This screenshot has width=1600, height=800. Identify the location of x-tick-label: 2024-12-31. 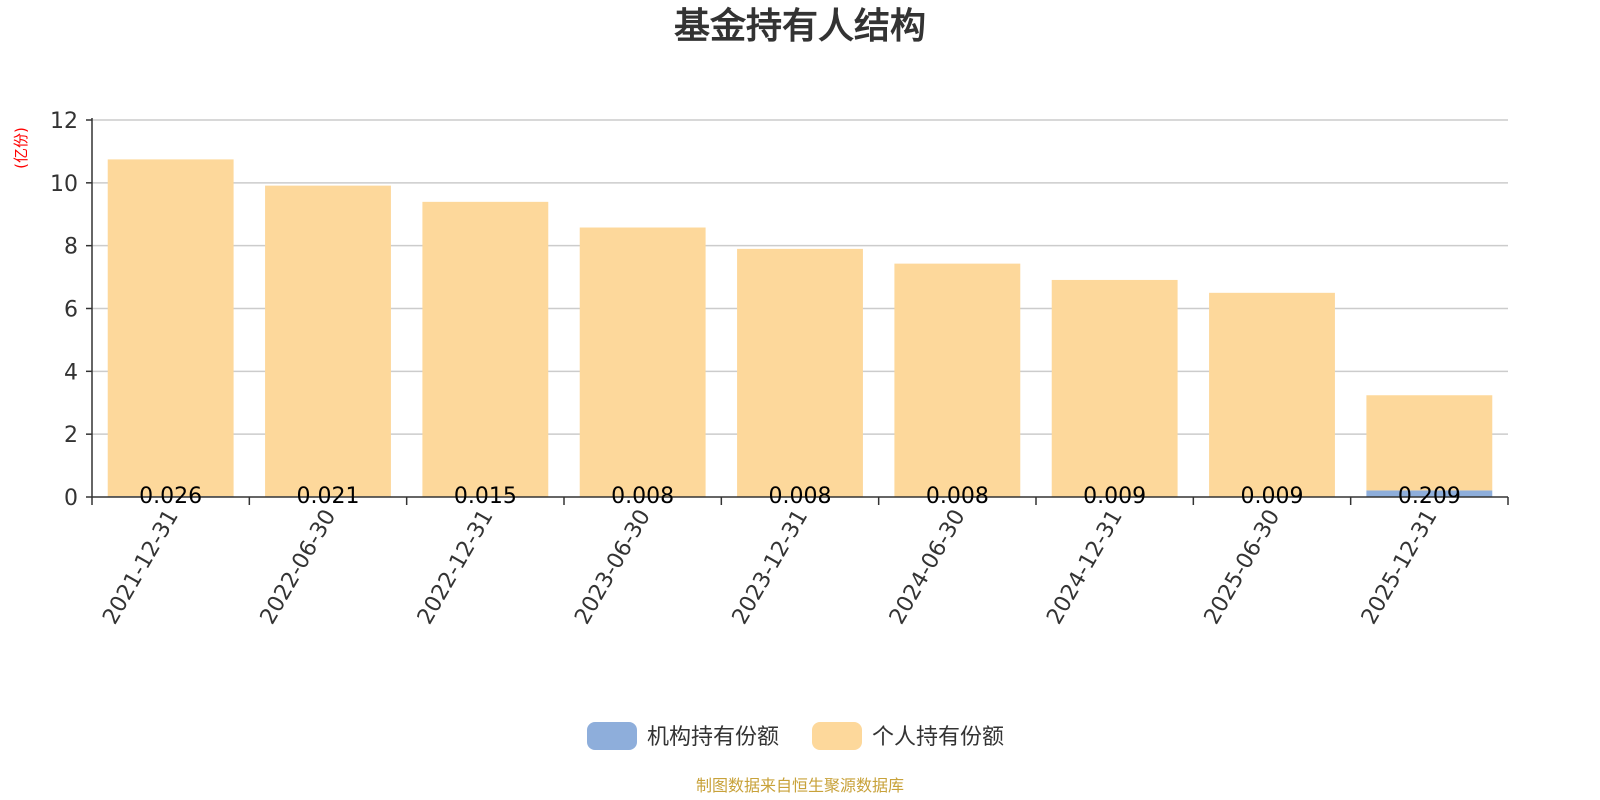
(1085, 567).